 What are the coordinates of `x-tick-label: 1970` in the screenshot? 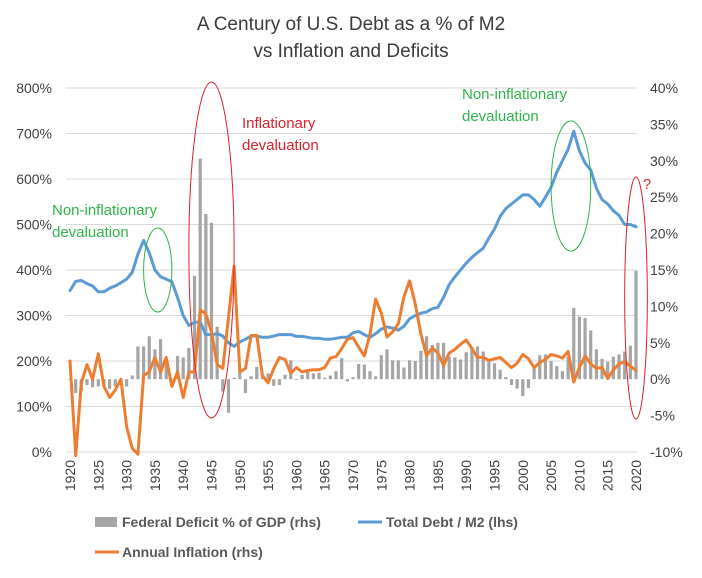 It's located at (353, 475).